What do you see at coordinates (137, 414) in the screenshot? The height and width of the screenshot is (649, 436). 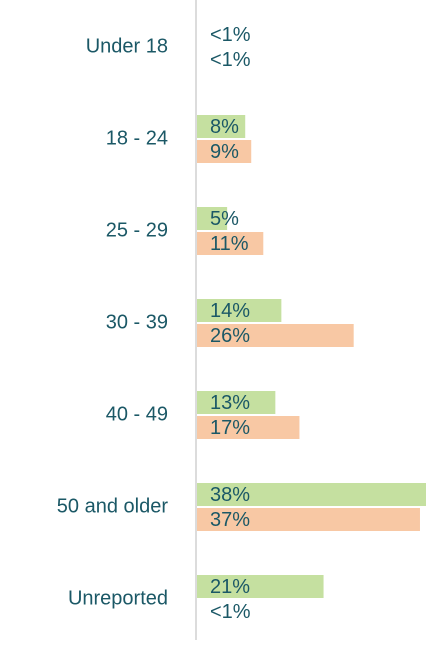 I see `category-label: 40 - 49` at bounding box center [137, 414].